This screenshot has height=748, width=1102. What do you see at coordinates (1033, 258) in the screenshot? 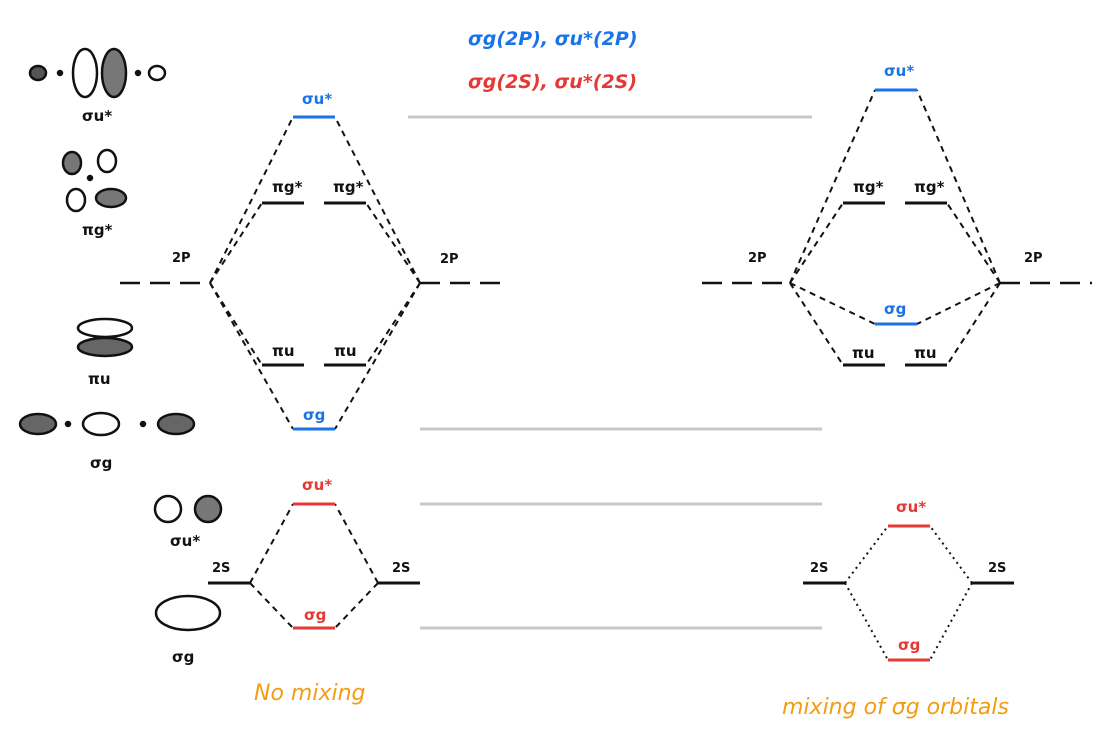
I see `right-2p-label-b: 2P` at bounding box center [1033, 258].